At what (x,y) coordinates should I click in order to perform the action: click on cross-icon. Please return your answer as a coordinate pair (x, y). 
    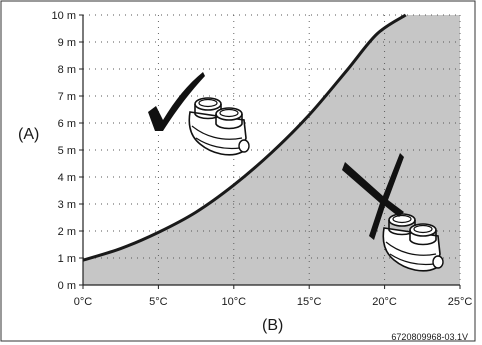
    Looking at the image, I should click on (373, 196).